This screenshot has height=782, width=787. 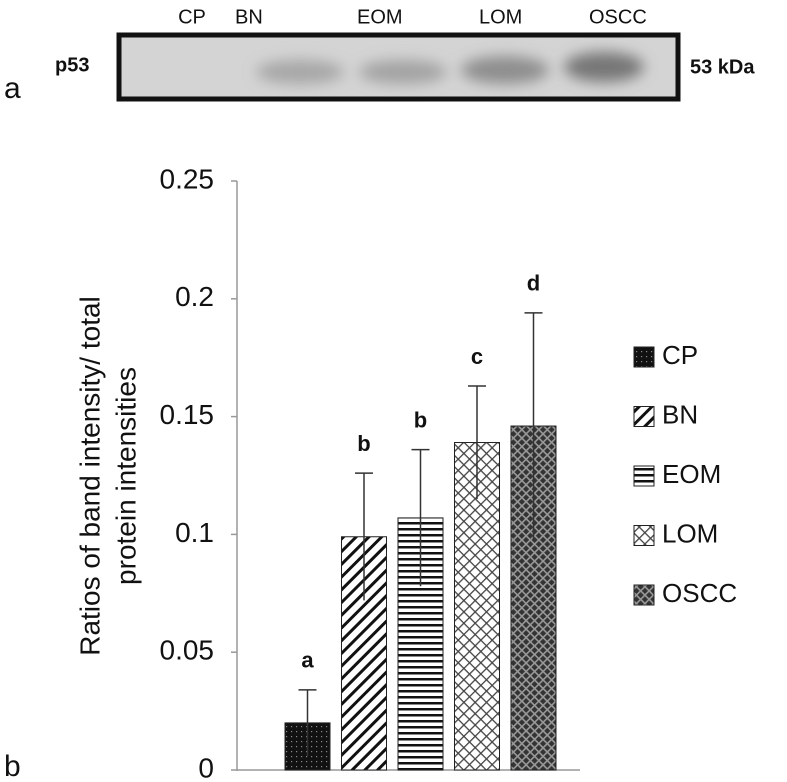 What do you see at coordinates (618, 17) in the screenshot?
I see `lane-label: OSCC` at bounding box center [618, 17].